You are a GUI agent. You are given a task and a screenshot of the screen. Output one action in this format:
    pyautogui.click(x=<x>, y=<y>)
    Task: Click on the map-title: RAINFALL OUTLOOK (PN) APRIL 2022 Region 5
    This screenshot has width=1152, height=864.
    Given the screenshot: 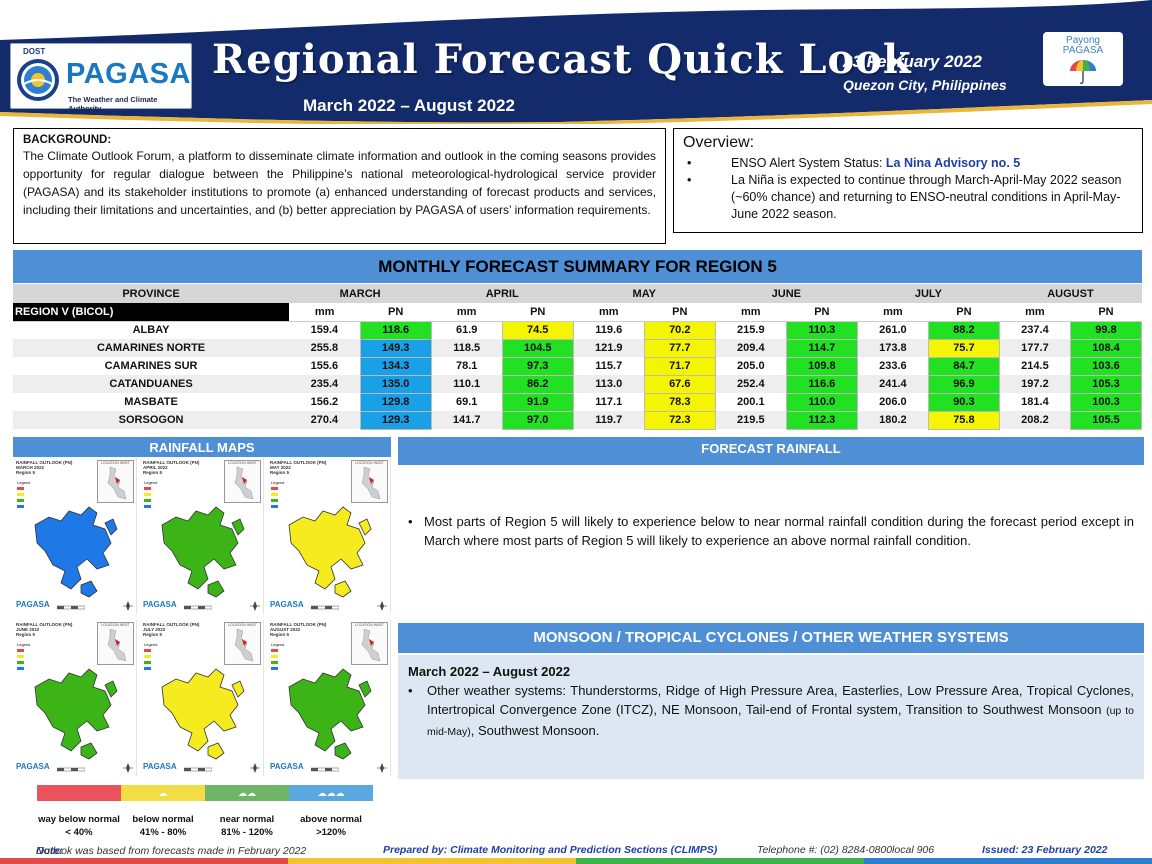 What is the action you would take?
    pyautogui.click(x=171, y=467)
    